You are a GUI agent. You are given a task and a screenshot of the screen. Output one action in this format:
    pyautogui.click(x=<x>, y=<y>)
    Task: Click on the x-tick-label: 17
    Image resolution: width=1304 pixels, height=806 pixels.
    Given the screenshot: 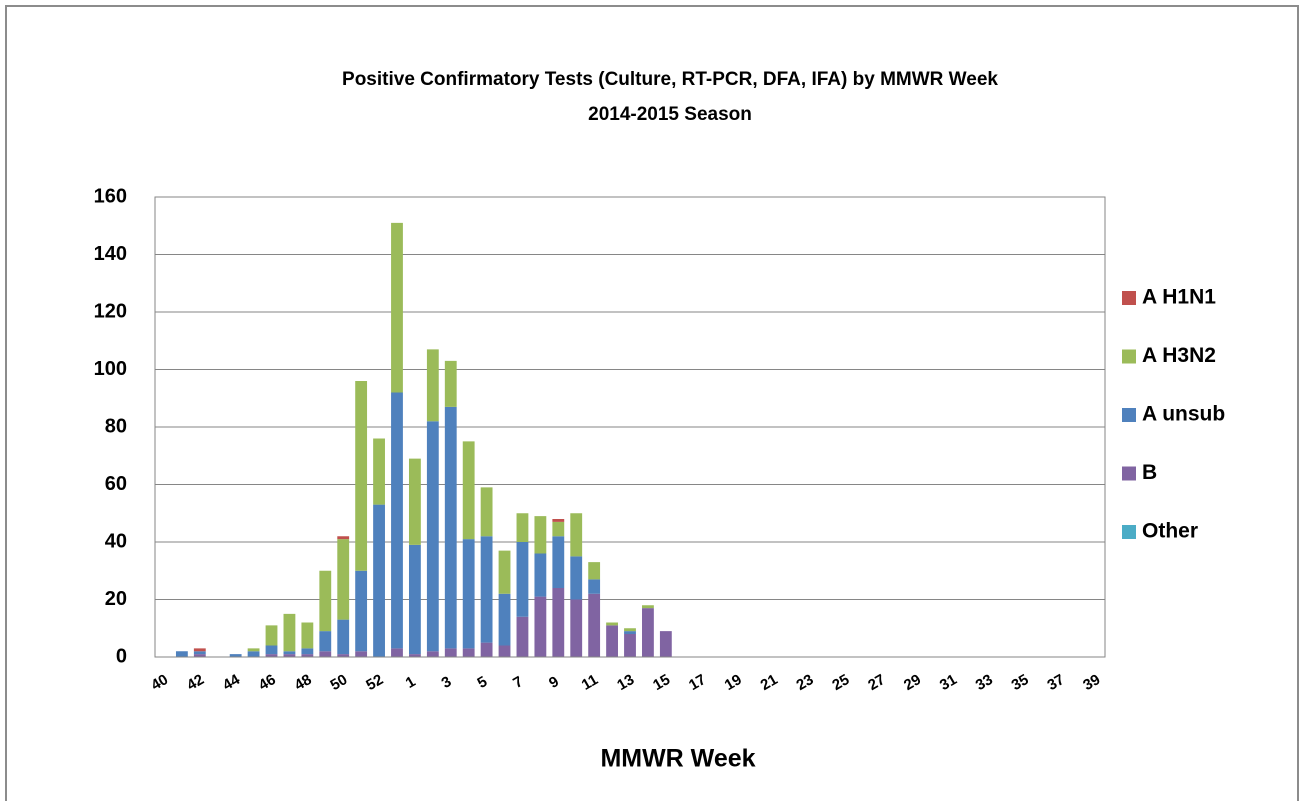 What is the action you would take?
    pyautogui.click(x=697, y=682)
    